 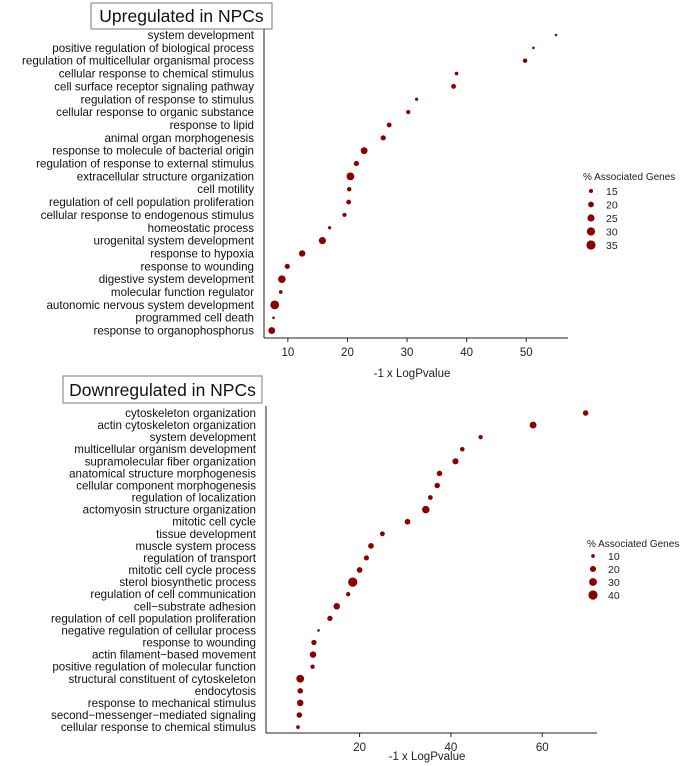 What do you see at coordinates (158, 630) in the screenshot?
I see `category-label: negative regulation of cellular process` at bounding box center [158, 630].